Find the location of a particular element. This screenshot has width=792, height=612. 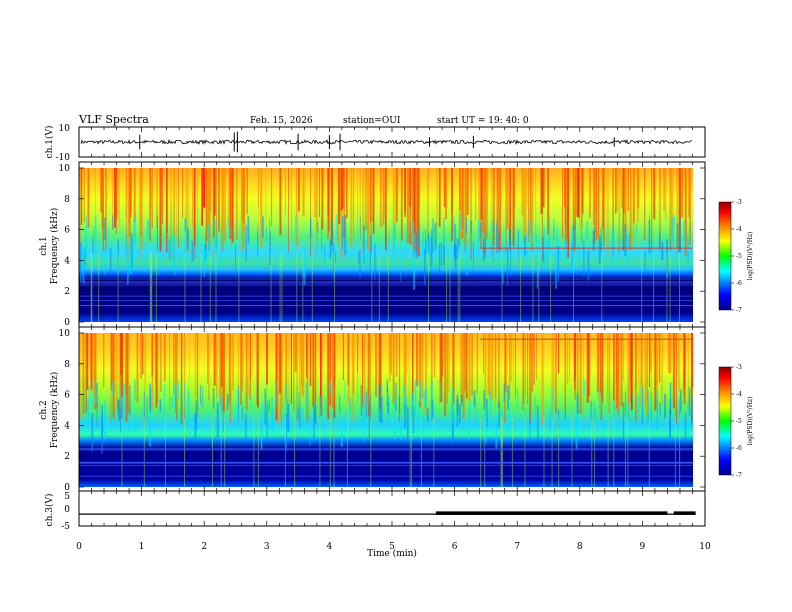

ch2-ytick-label: 0 is located at coordinates (67, 488).